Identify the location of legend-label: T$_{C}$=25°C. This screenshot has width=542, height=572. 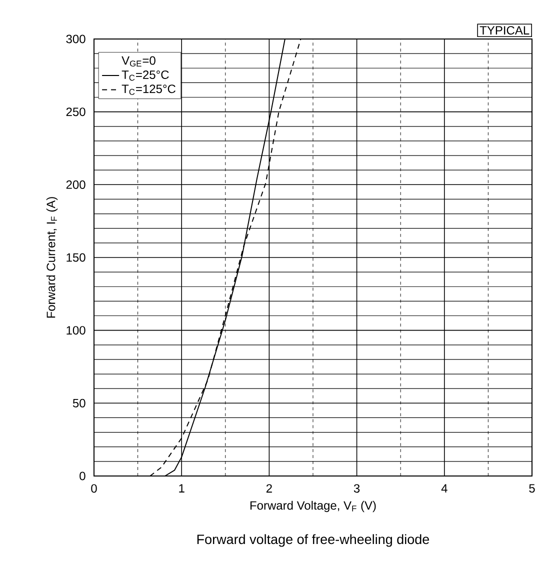
(145, 75).